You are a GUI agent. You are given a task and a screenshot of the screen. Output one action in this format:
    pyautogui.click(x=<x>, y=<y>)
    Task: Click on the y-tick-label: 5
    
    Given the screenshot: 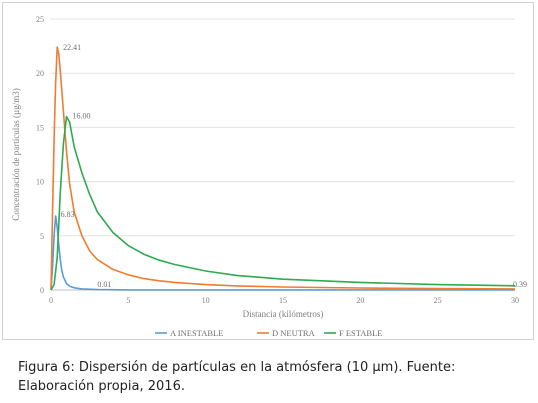 What is the action you would take?
    pyautogui.click(x=42, y=236)
    